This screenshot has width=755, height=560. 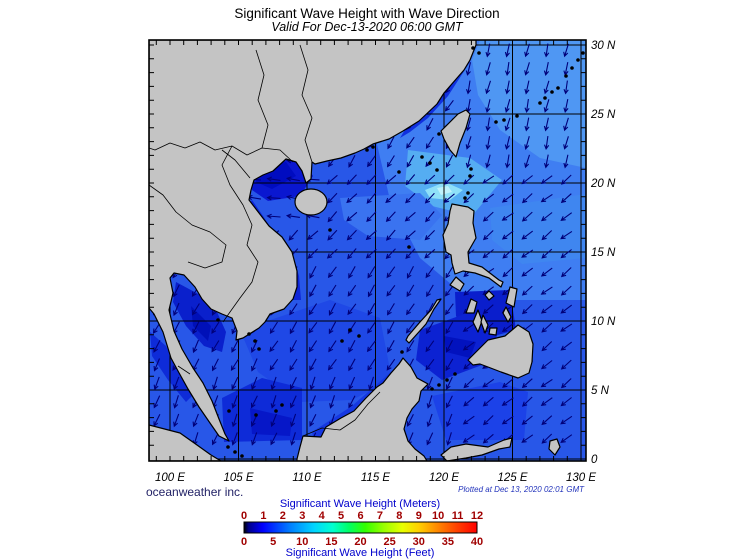 I want to click on land-masbate, so click(x=489, y=295).